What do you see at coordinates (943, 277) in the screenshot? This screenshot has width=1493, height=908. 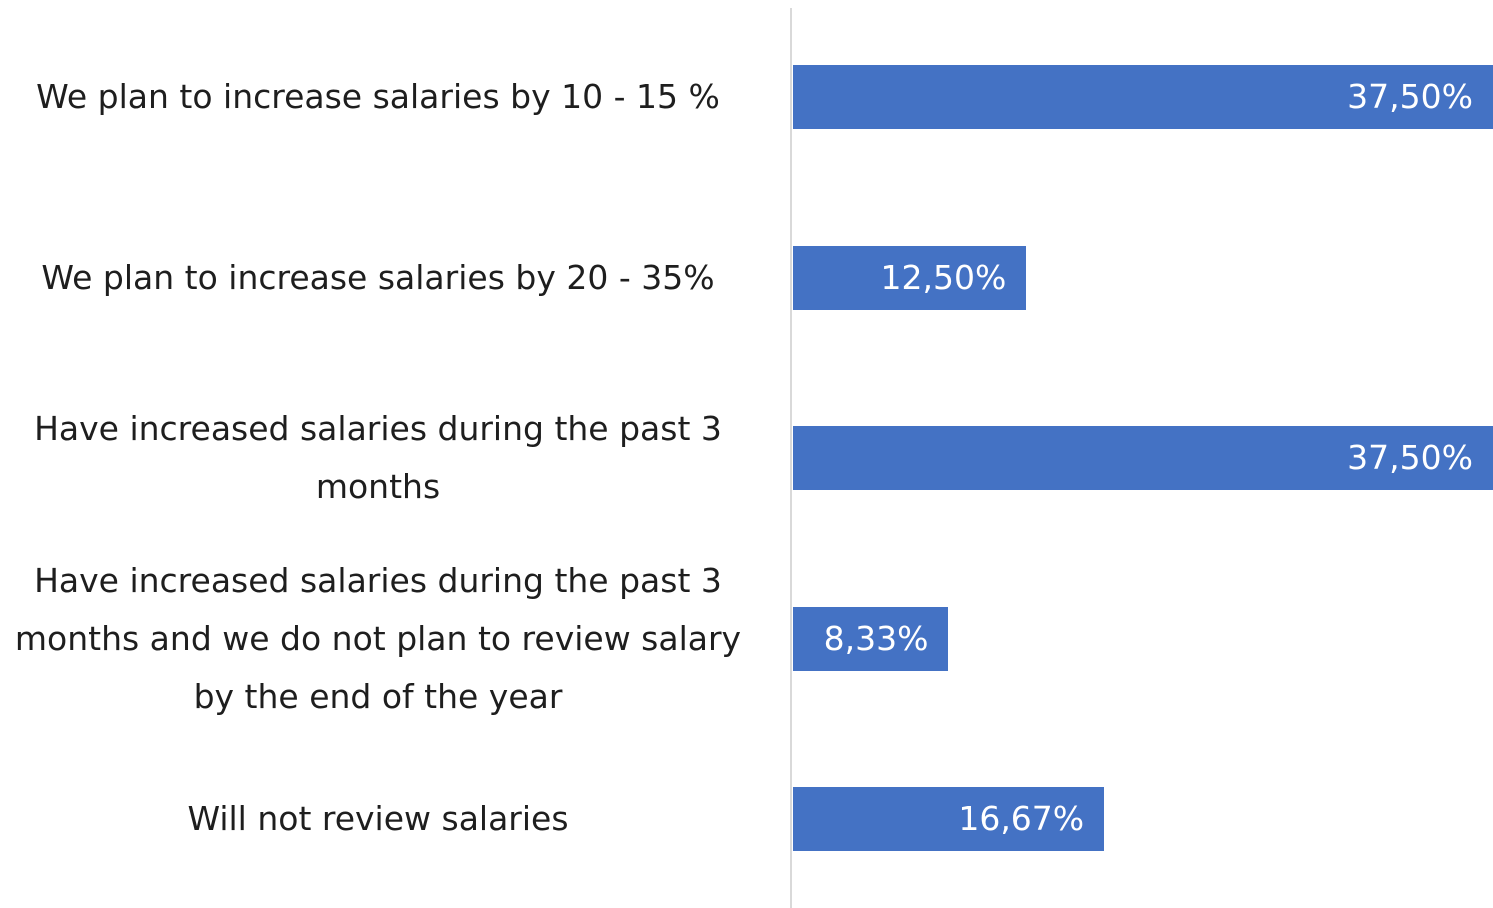 I see `value-label: 12,50%` at bounding box center [943, 277].